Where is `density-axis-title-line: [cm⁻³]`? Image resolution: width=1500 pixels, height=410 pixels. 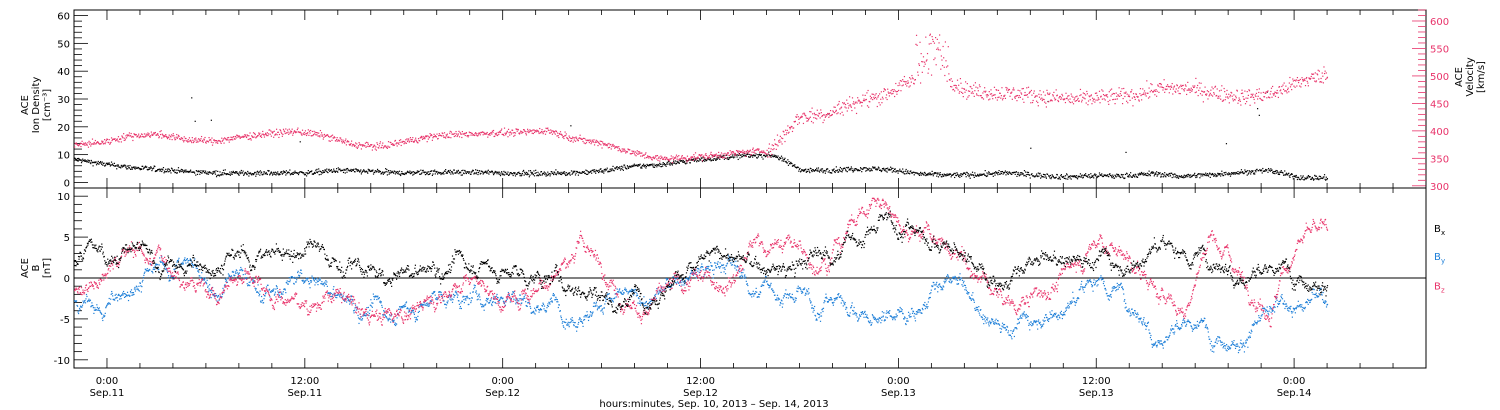 density-axis-title-line: [cm⁻³] is located at coordinates (47, 105).